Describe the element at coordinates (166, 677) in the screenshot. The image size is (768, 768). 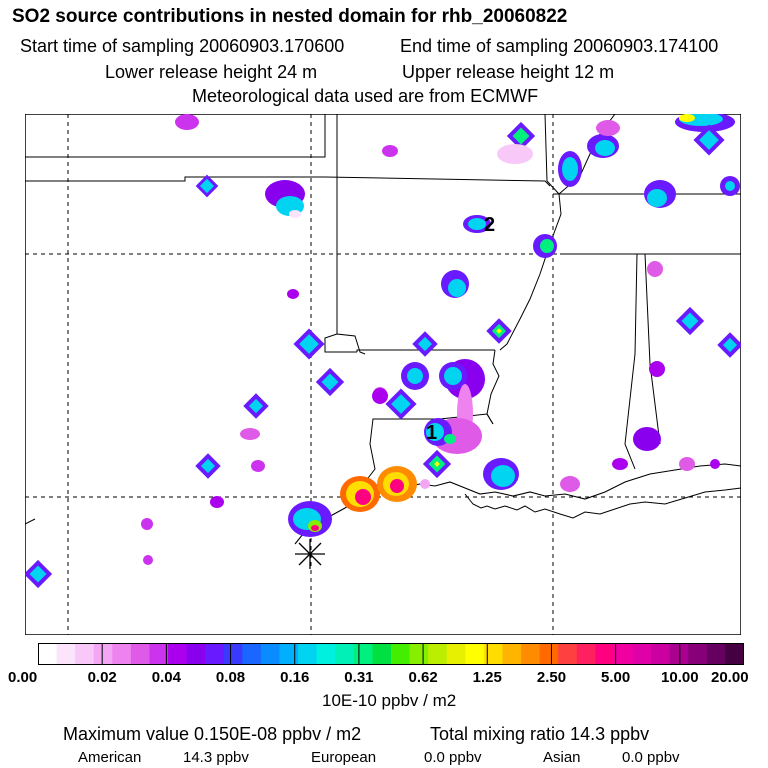
I see `legend-tick-label: 0.04` at that location.